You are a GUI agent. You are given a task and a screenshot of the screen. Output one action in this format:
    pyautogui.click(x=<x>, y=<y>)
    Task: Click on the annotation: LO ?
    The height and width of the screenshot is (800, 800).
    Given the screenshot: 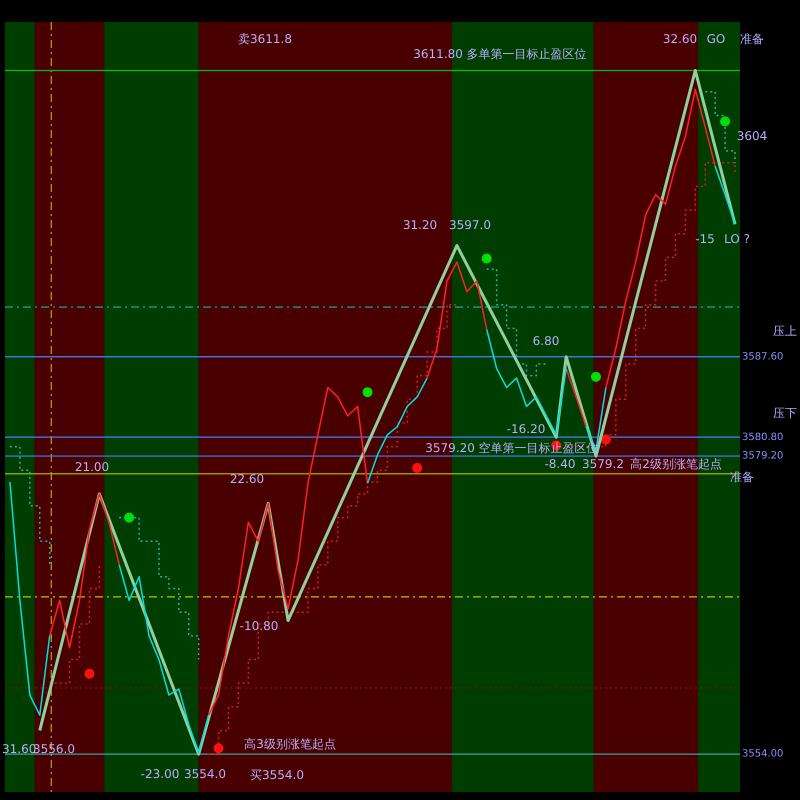 What is the action you would take?
    pyautogui.click(x=737, y=239)
    